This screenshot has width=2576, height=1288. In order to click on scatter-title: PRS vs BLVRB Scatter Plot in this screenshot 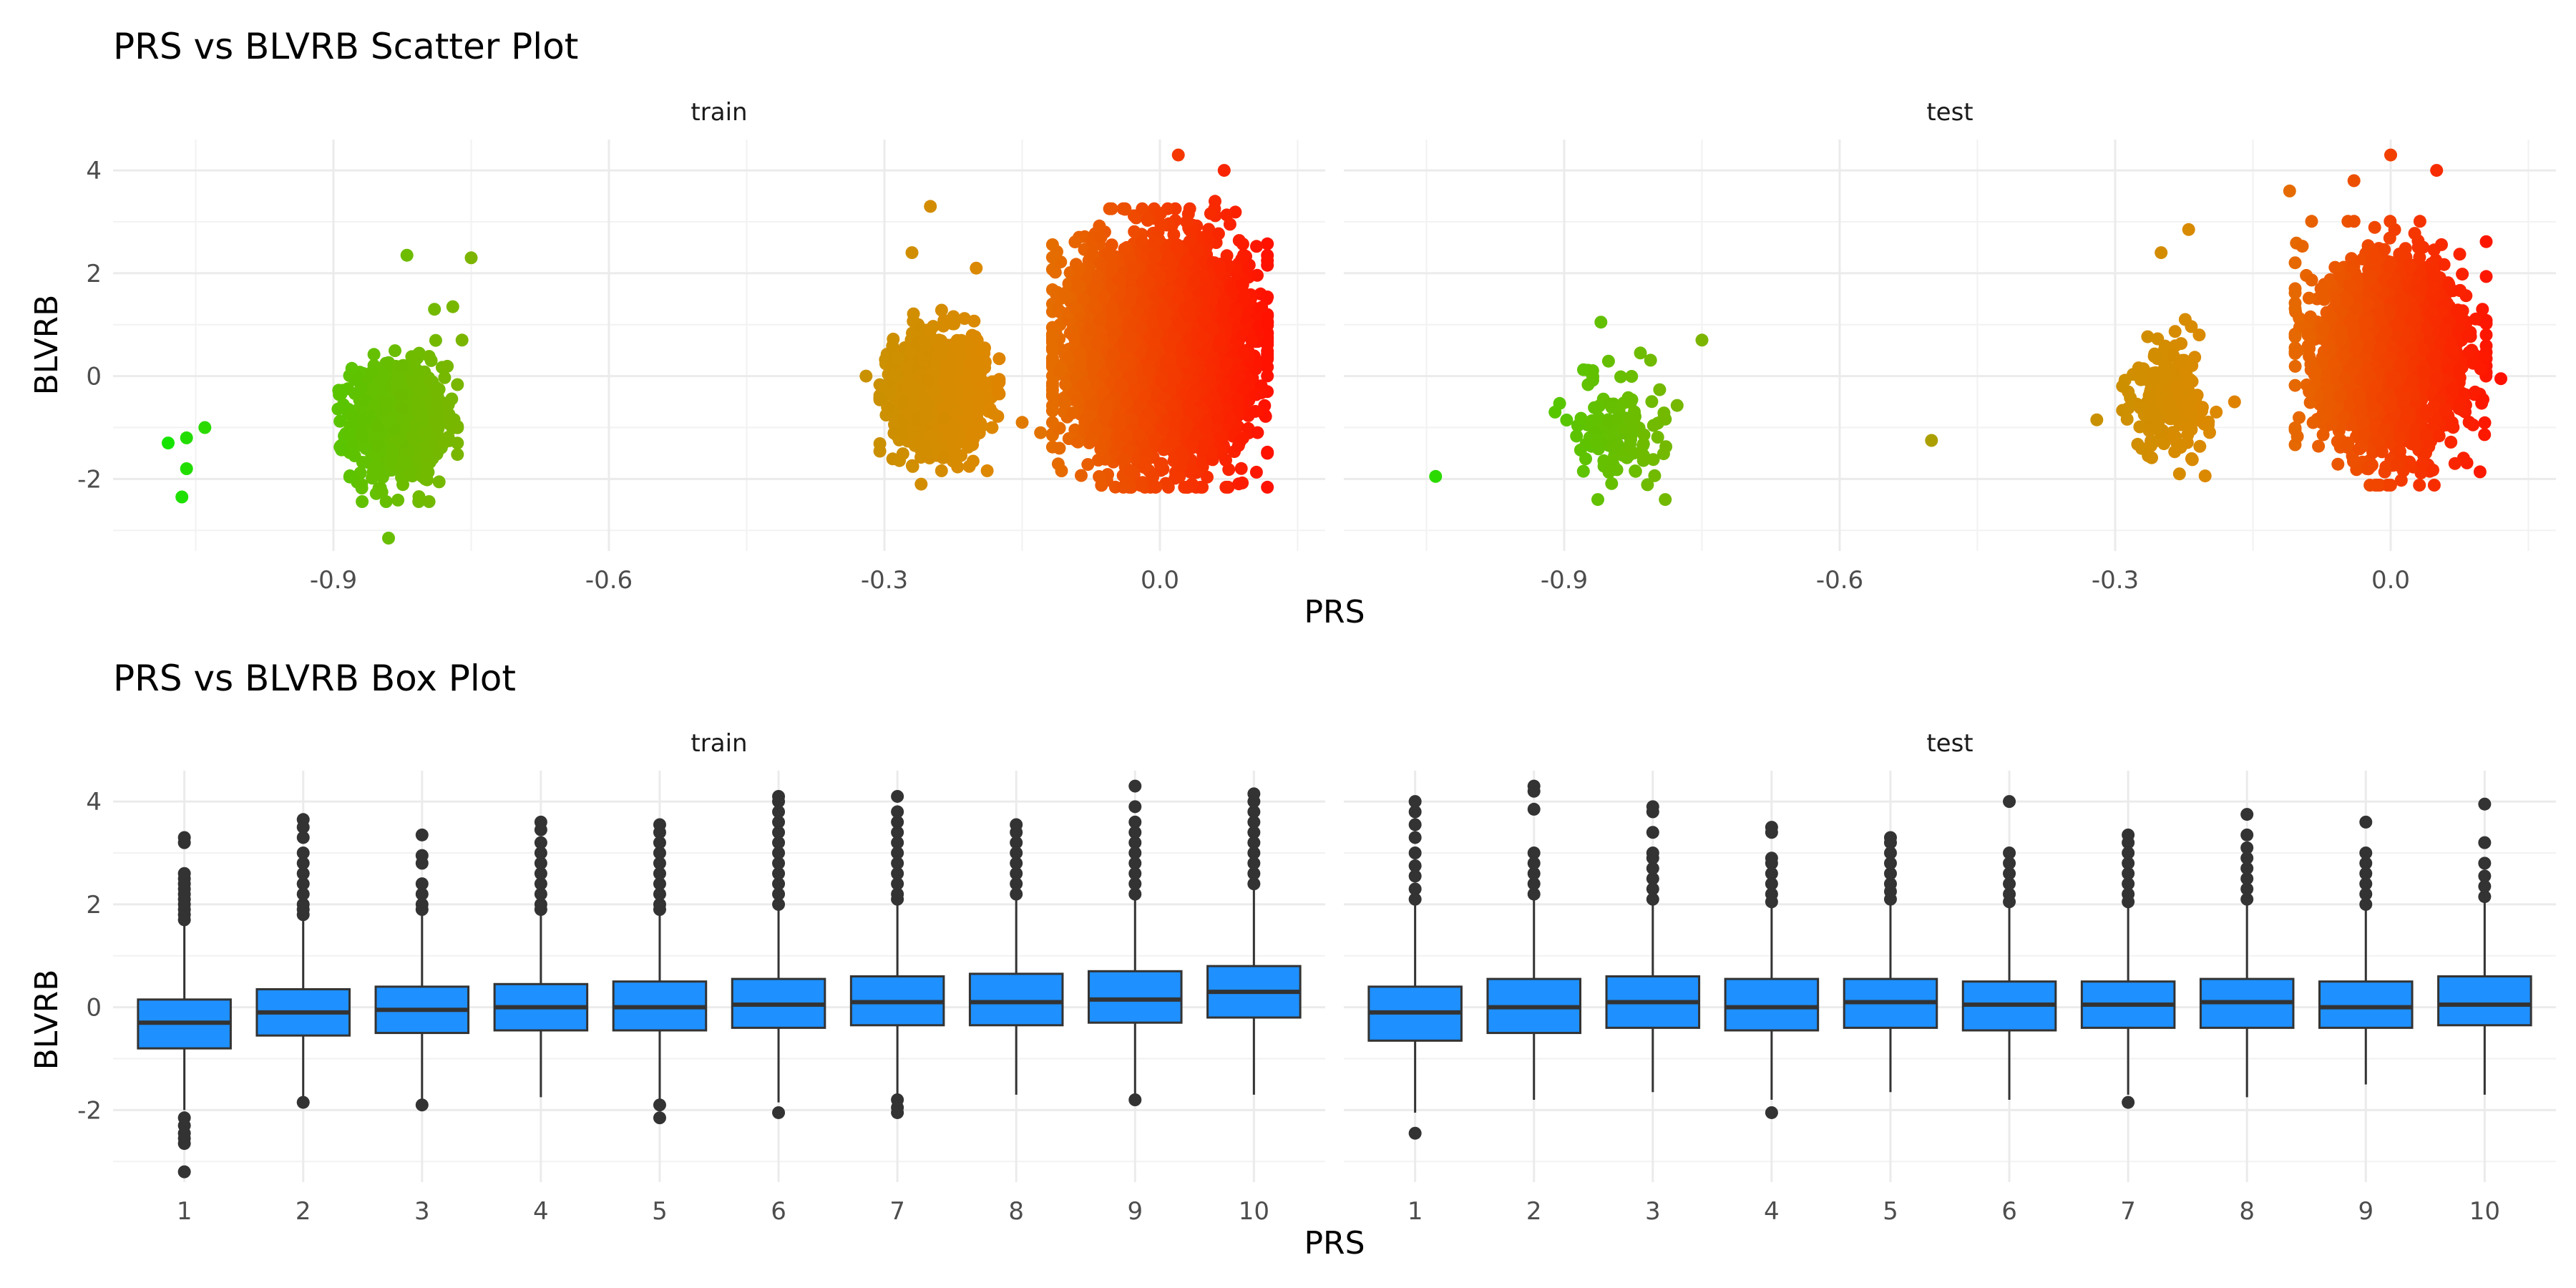, I will do `click(345, 46)`.